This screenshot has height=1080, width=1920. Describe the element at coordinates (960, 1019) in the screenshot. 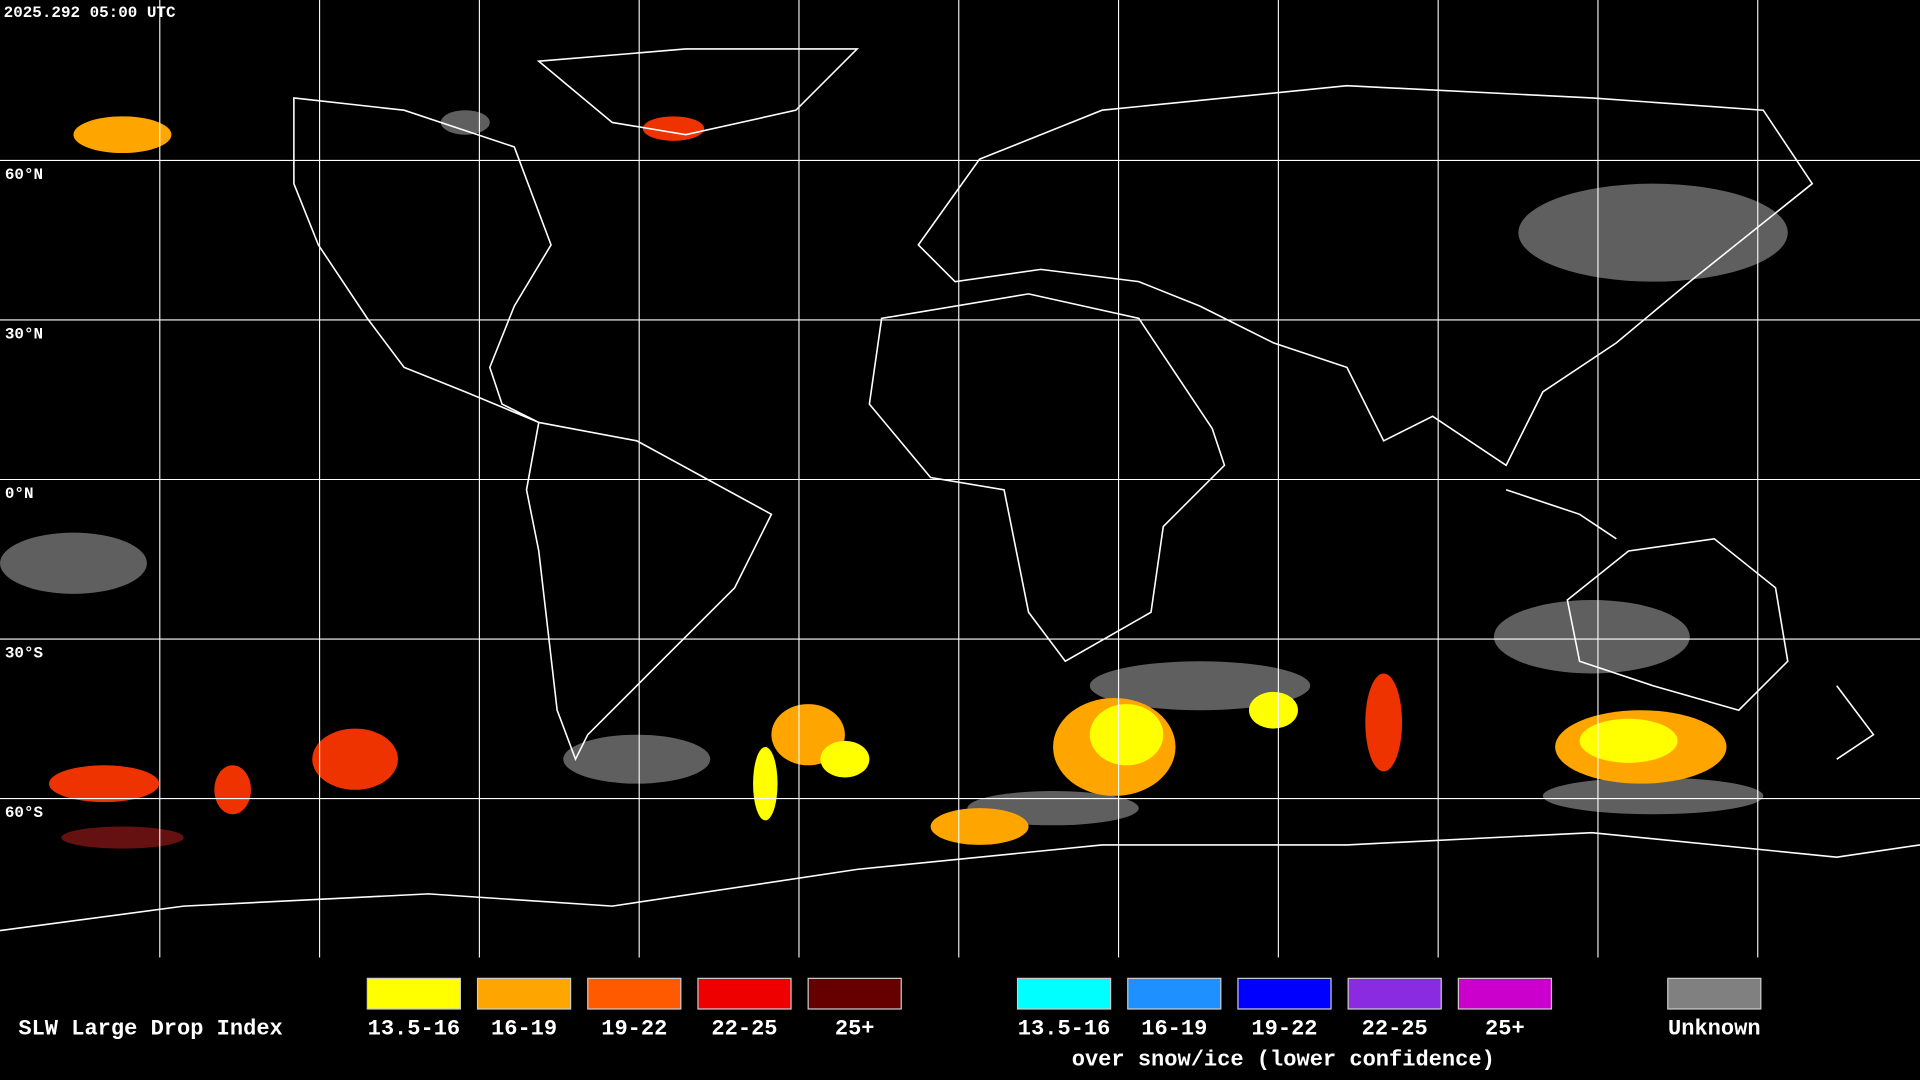

I see `legend-panel` at that location.